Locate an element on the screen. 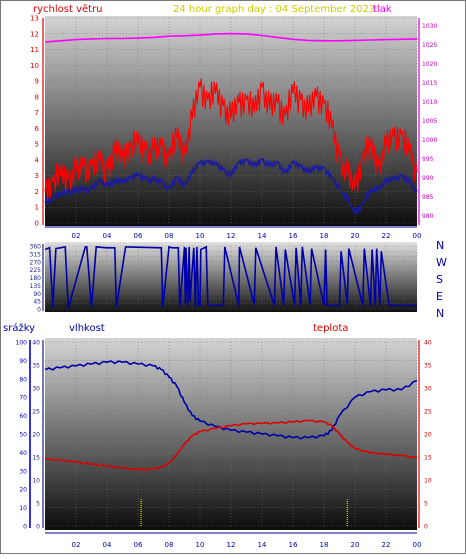 This screenshot has width=466, height=559. humidity-y-tick: 10 is located at coordinates (23, 508).